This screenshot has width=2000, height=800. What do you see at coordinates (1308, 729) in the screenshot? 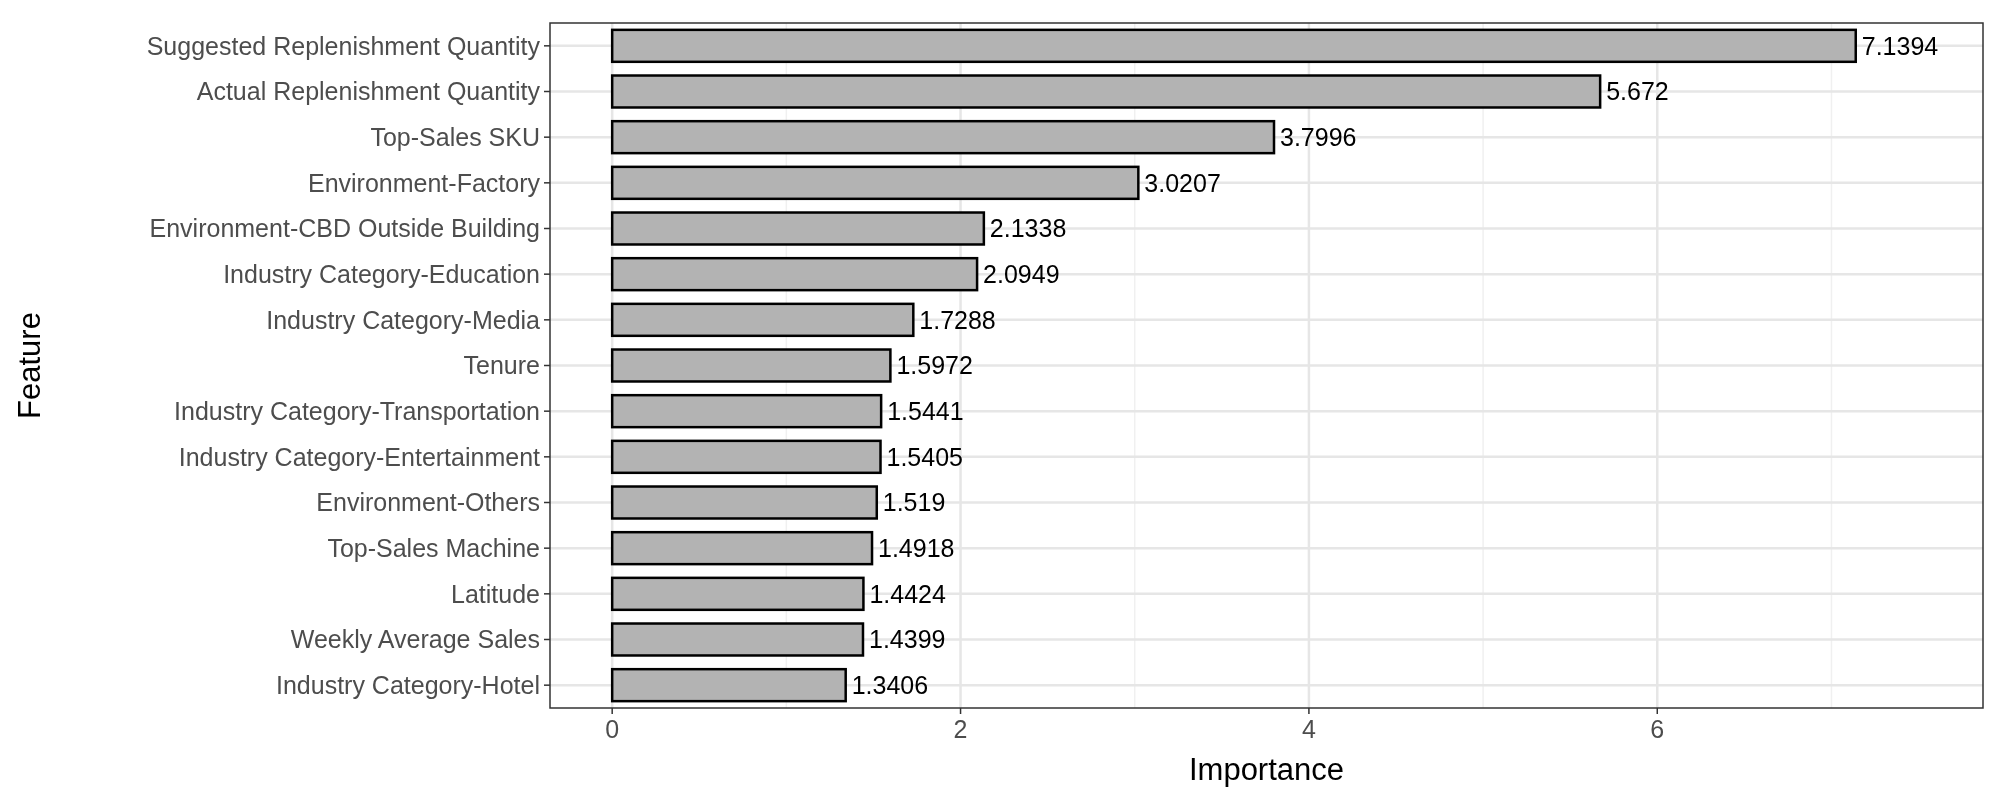
I see `x-tick-label: 4` at bounding box center [1308, 729].